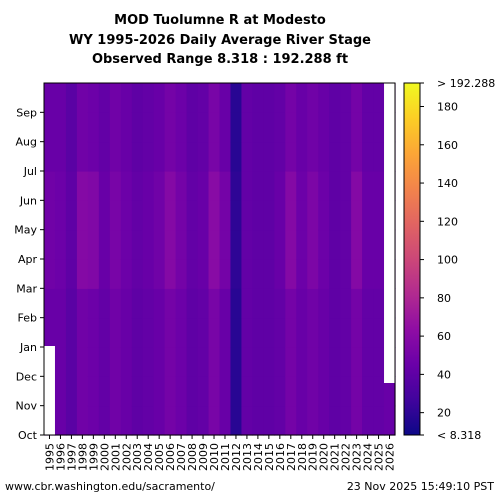  I want to click on colorbar: 20 40 60 80 100 120 140 160 180 < 8.318 > 192.288, so click(449, 259).